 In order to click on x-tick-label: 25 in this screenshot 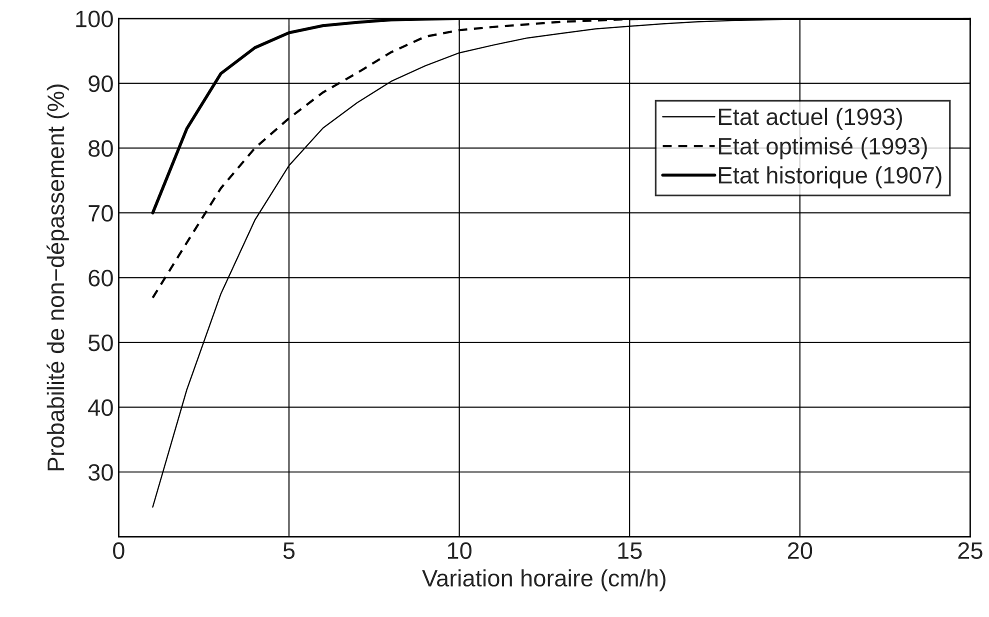, I will do `click(970, 550)`.